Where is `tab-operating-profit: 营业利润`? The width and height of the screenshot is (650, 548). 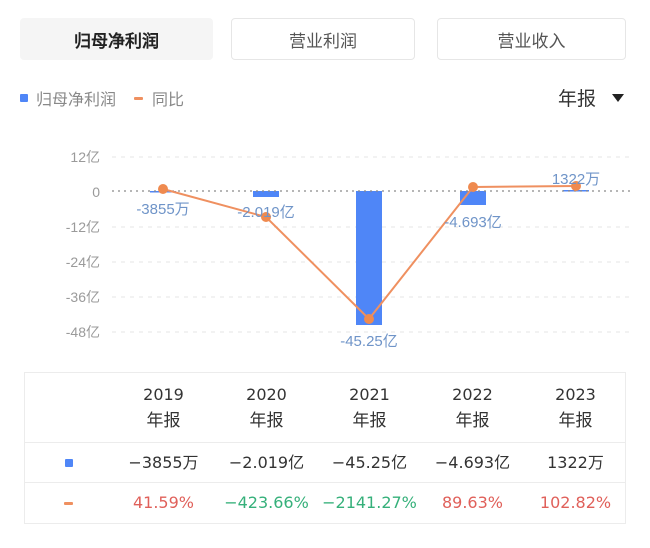 tab-operating-profit: 营业利润 is located at coordinates (323, 39).